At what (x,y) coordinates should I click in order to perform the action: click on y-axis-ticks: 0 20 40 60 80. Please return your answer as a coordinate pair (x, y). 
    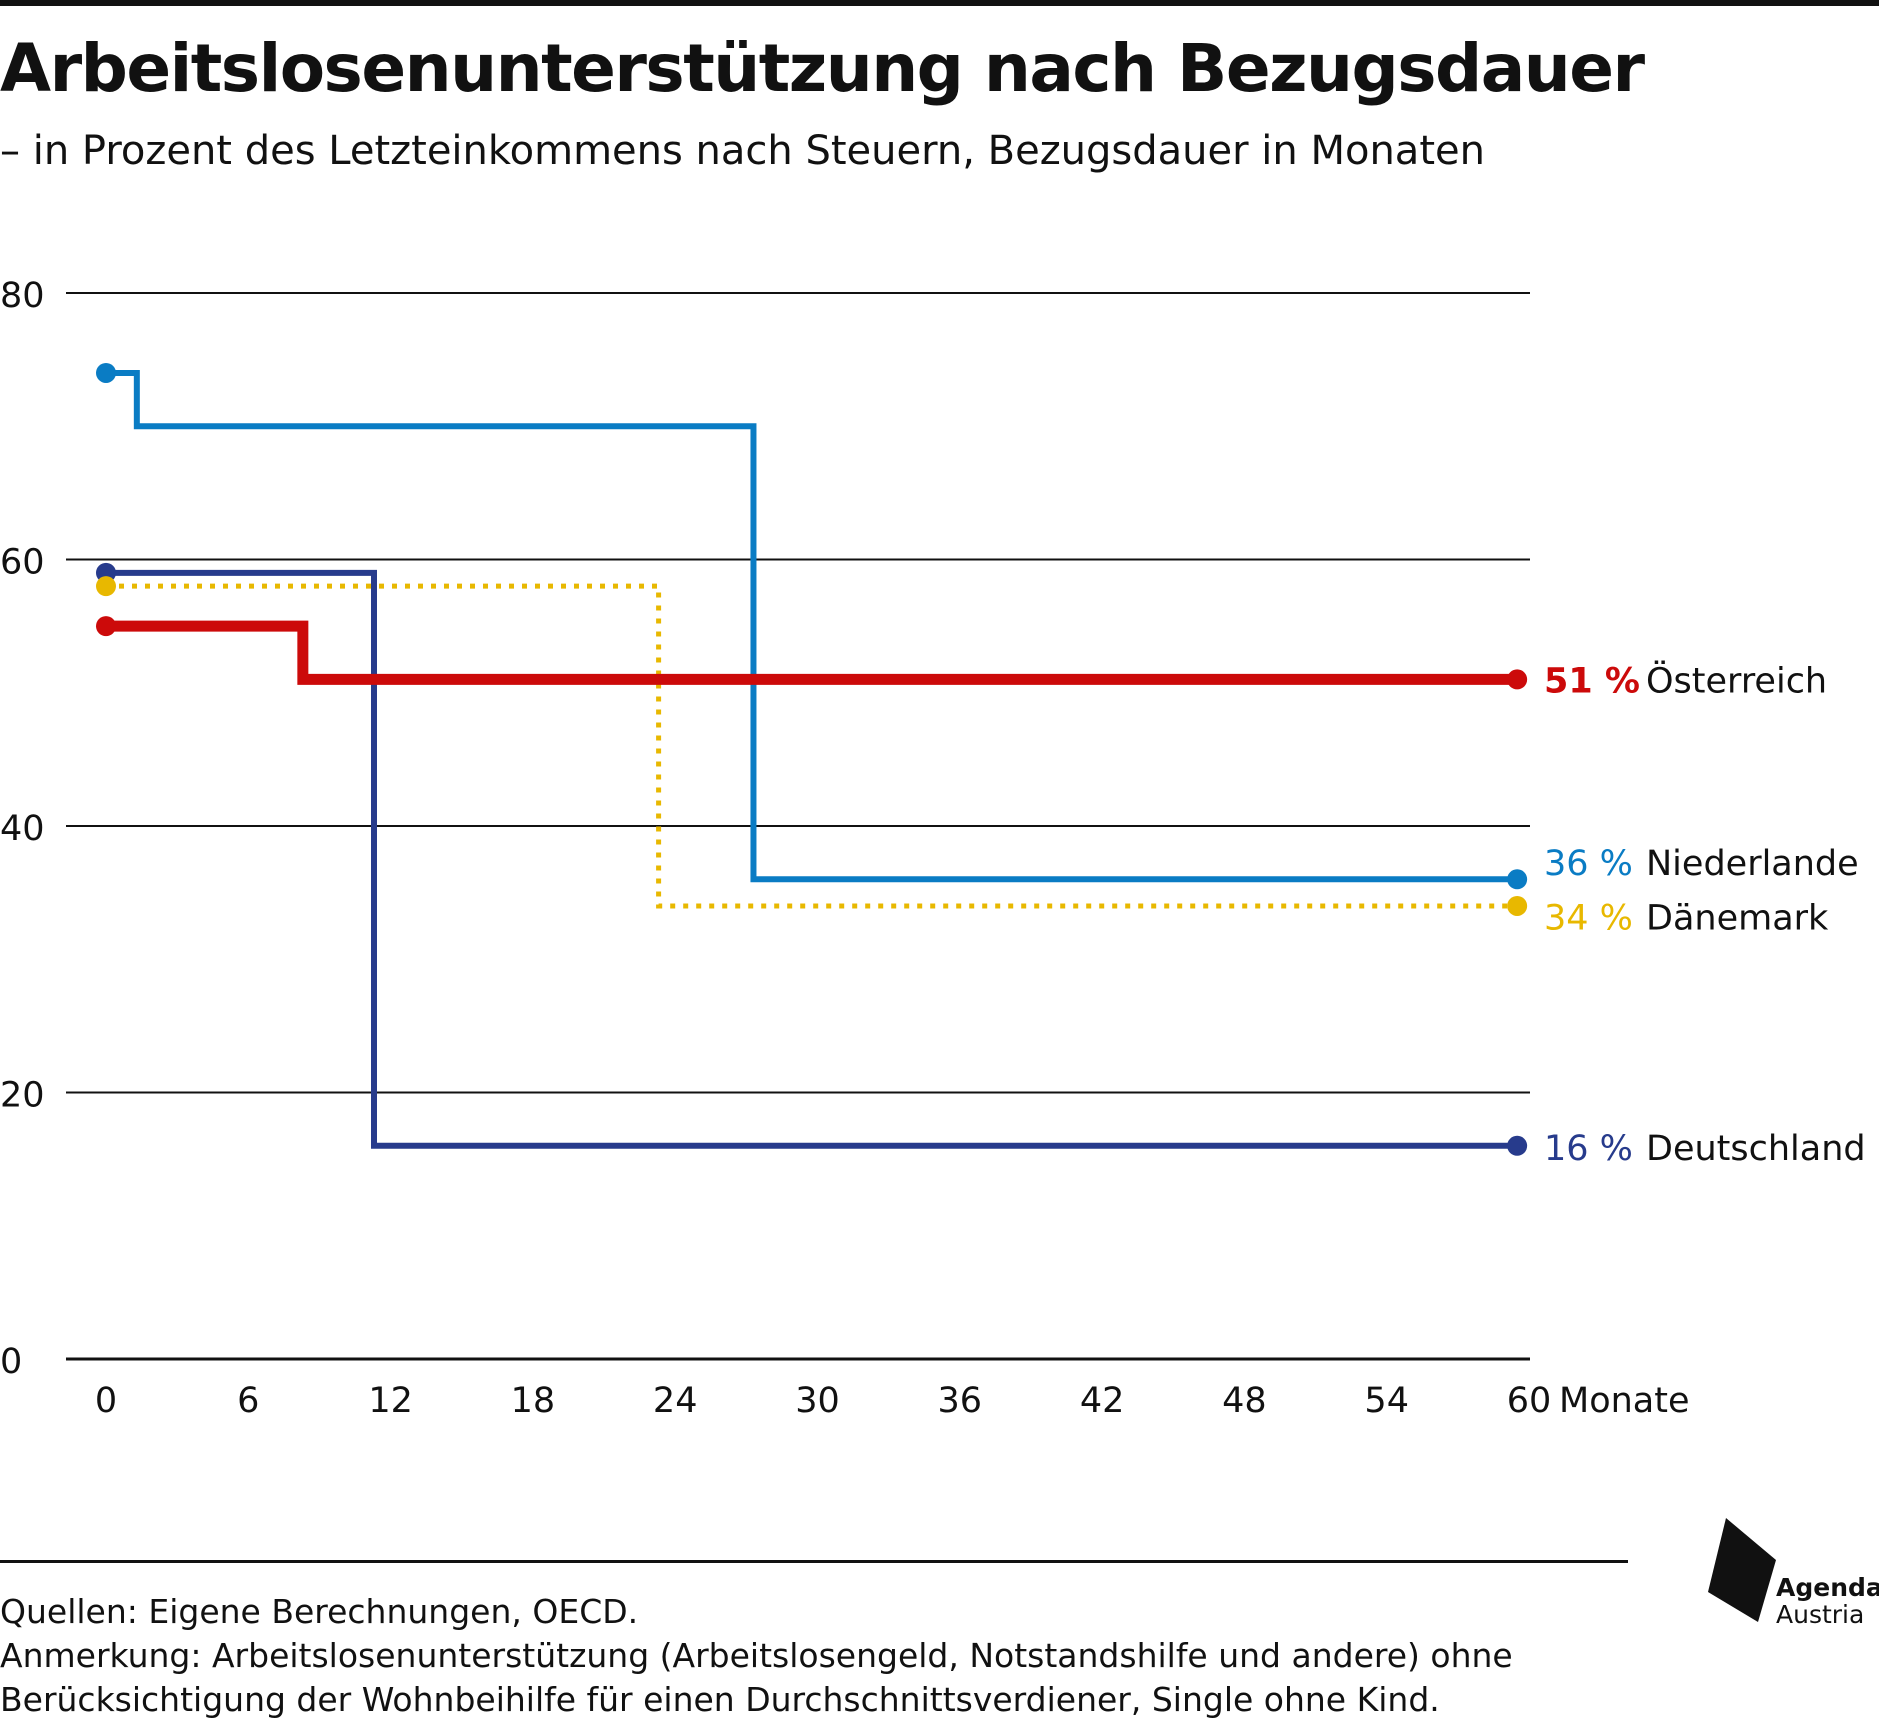
    Looking at the image, I should click on (22, 829).